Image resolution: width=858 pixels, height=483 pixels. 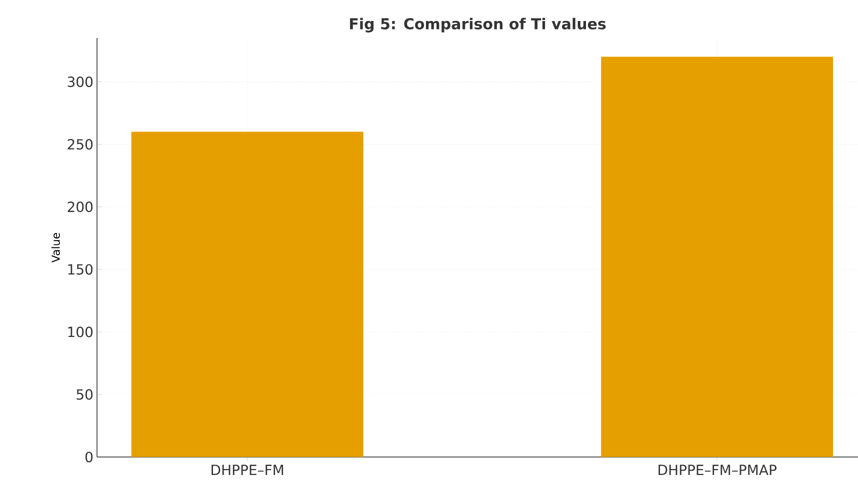 What do you see at coordinates (717, 470) in the screenshot?
I see `x-tick-label: DHPPE–FM–PMAP` at bounding box center [717, 470].